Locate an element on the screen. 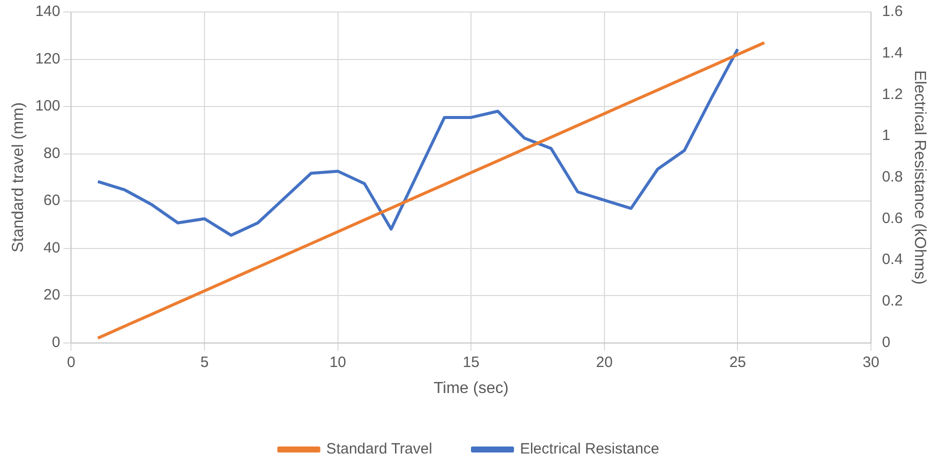  x-tick-label: 5 is located at coordinates (204, 362).